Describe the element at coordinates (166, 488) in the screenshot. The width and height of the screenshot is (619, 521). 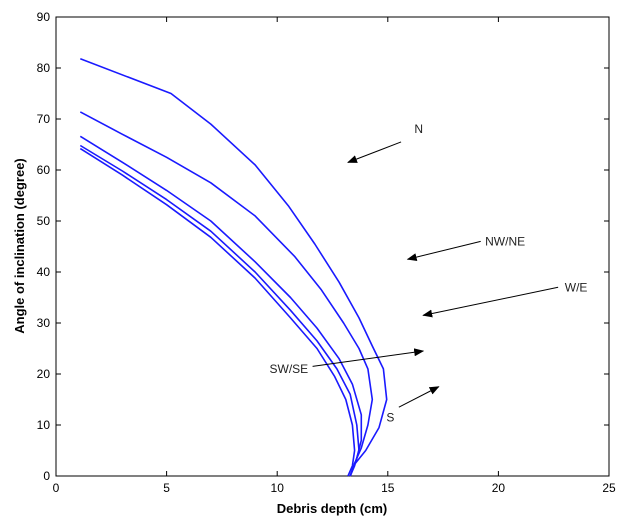
I see `x-tick-label: 5` at that location.